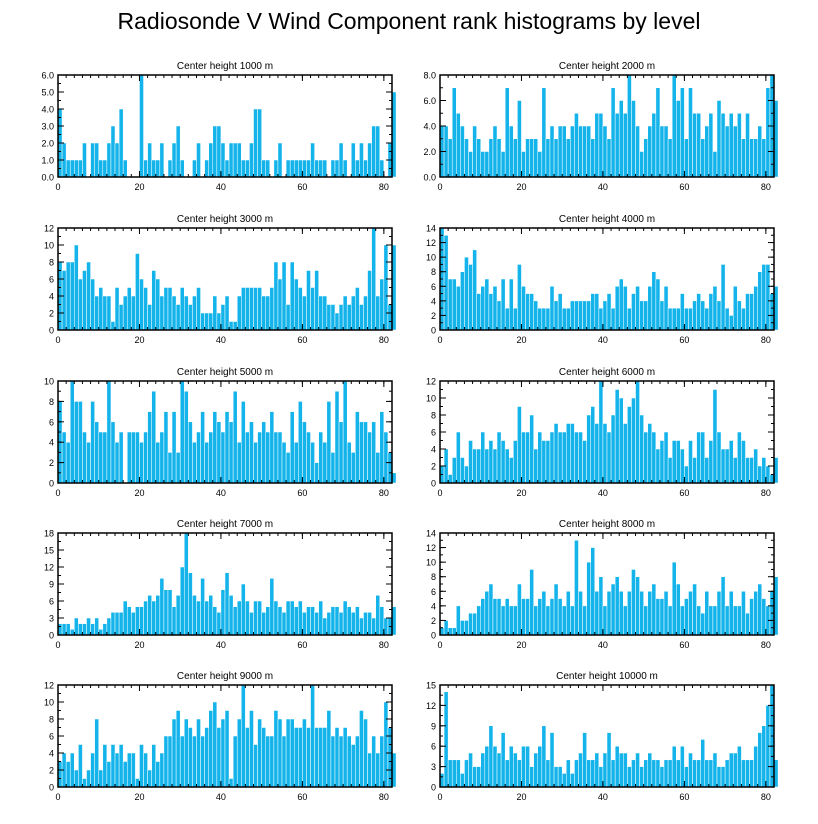  Describe the element at coordinates (431, 229) in the screenshot. I see `panel-4-ytick-label: 14` at that location.